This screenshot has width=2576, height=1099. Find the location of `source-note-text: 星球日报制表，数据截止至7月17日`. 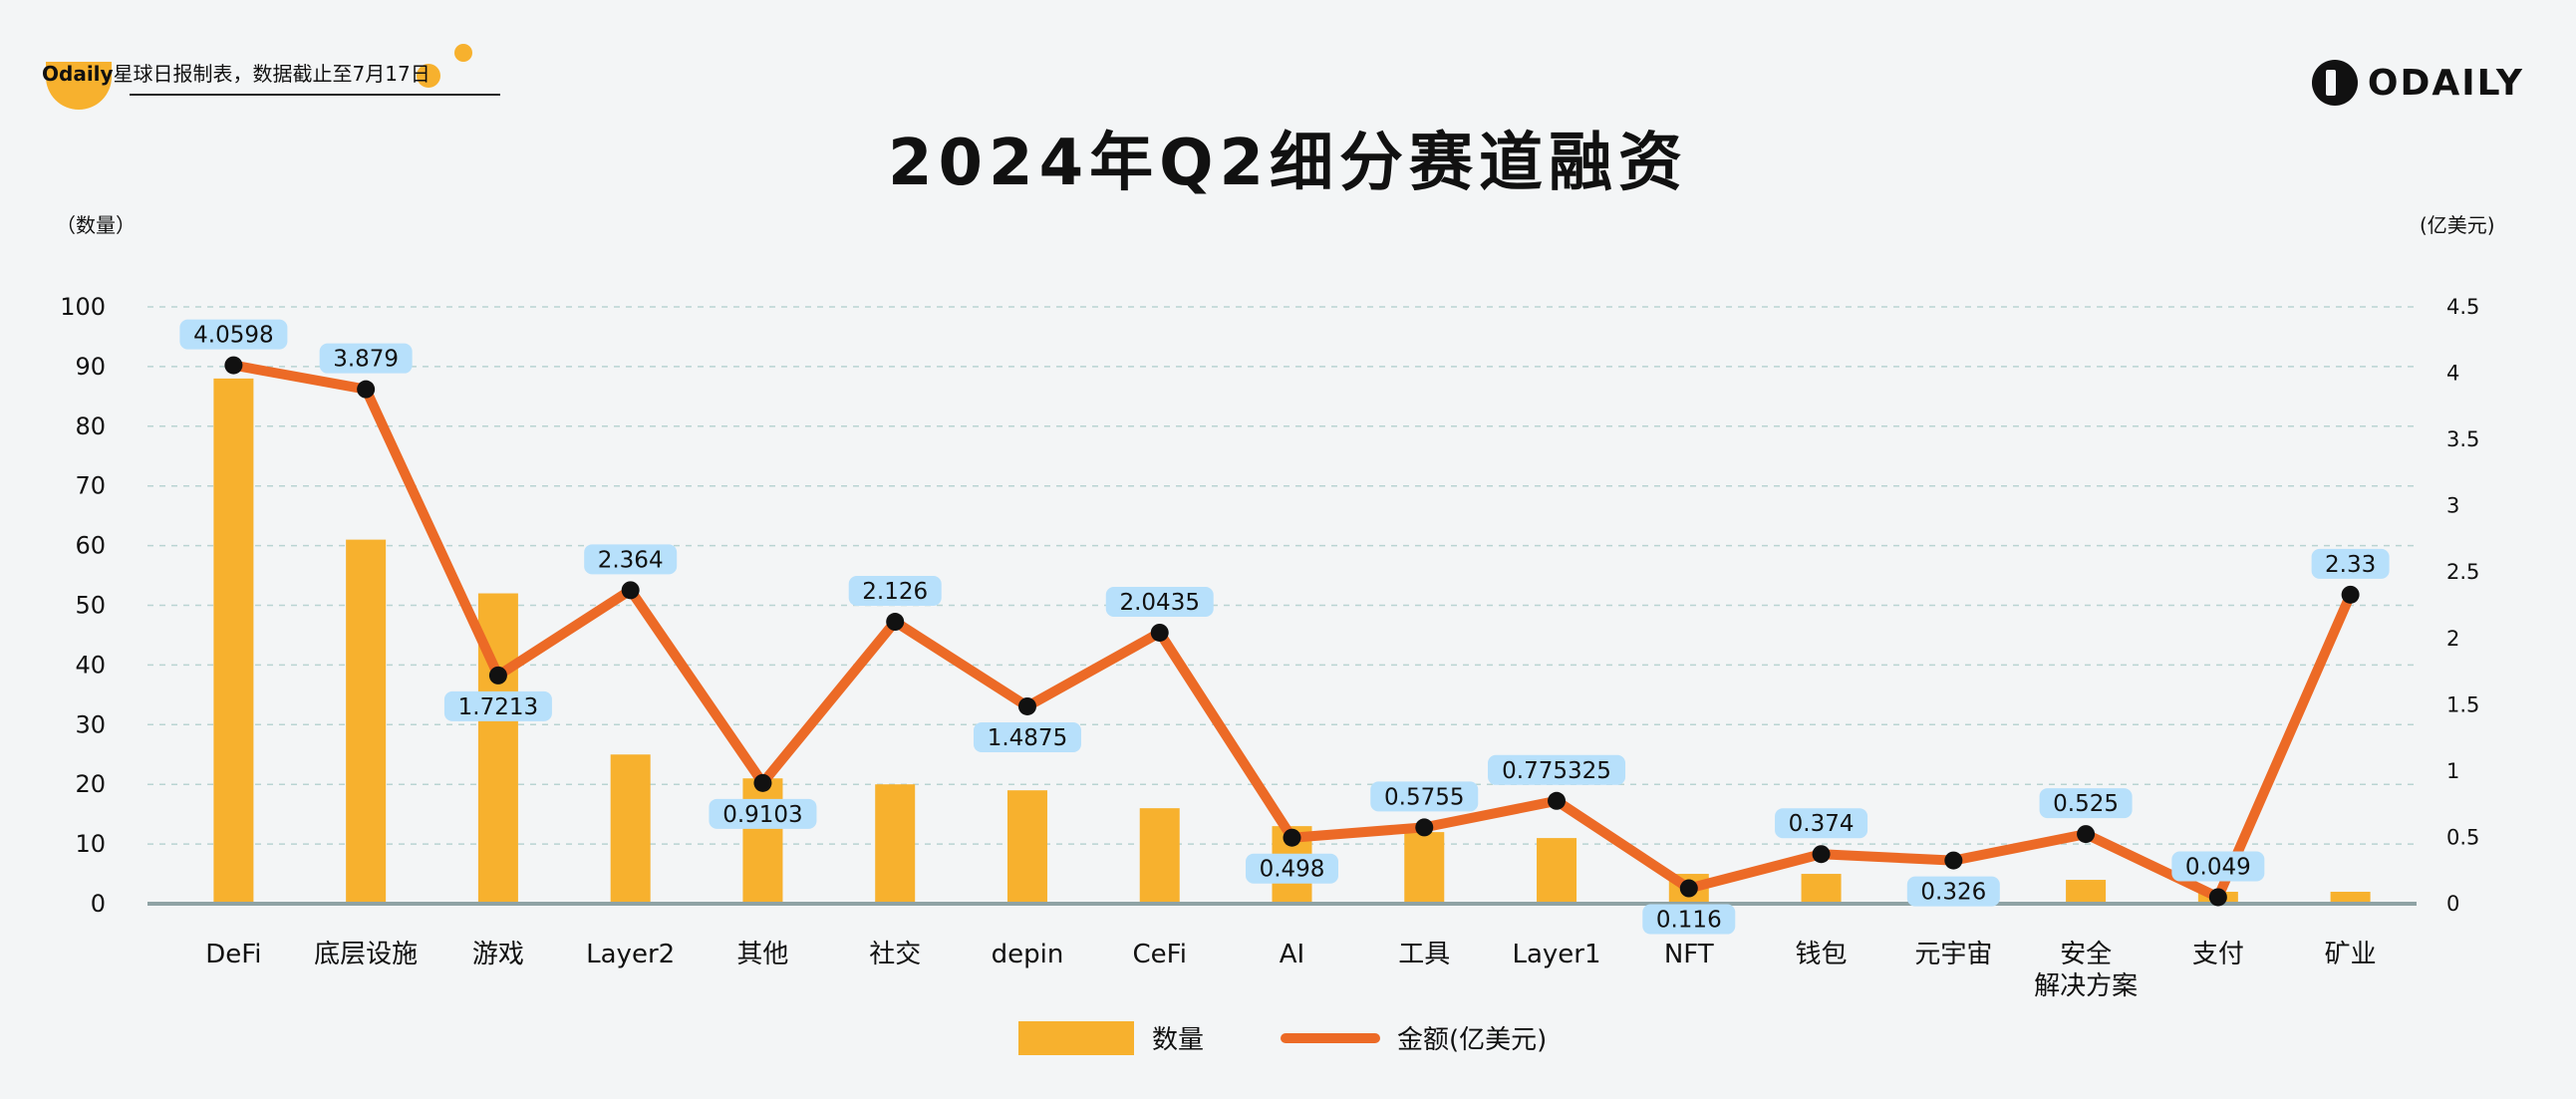

source-note-text: 星球日报制表，数据截止至7月17日 is located at coordinates (271, 74).